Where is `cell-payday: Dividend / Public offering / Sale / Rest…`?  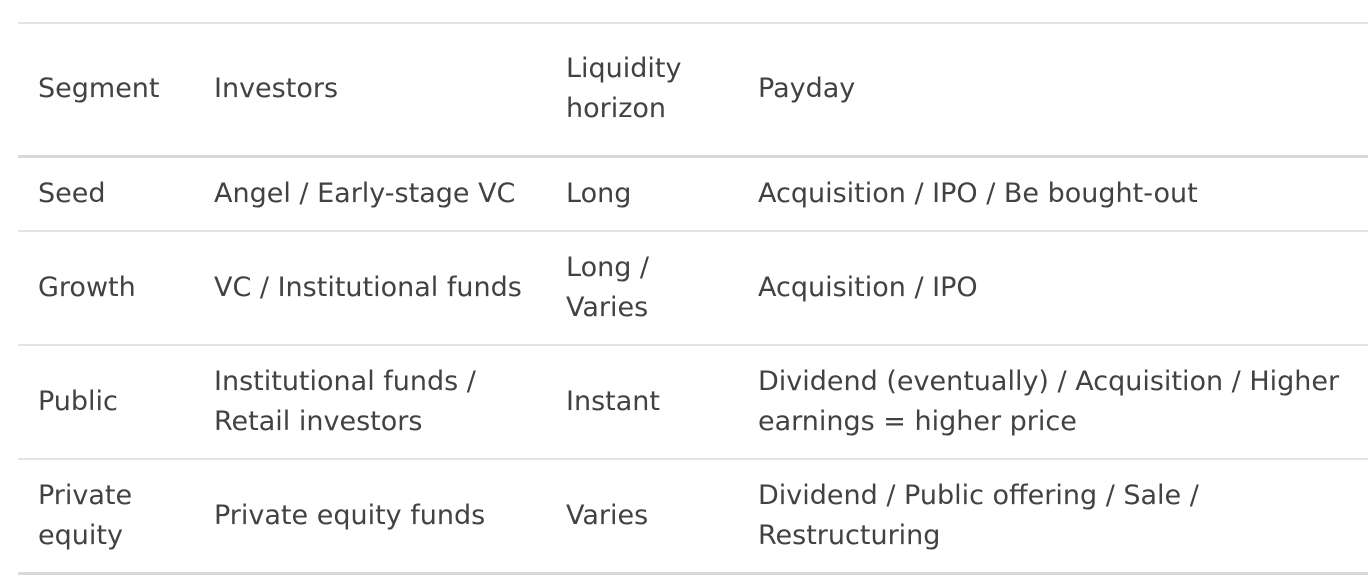 cell-payday: Dividend / Public offering / Sale / Rest… is located at coordinates (978, 515).